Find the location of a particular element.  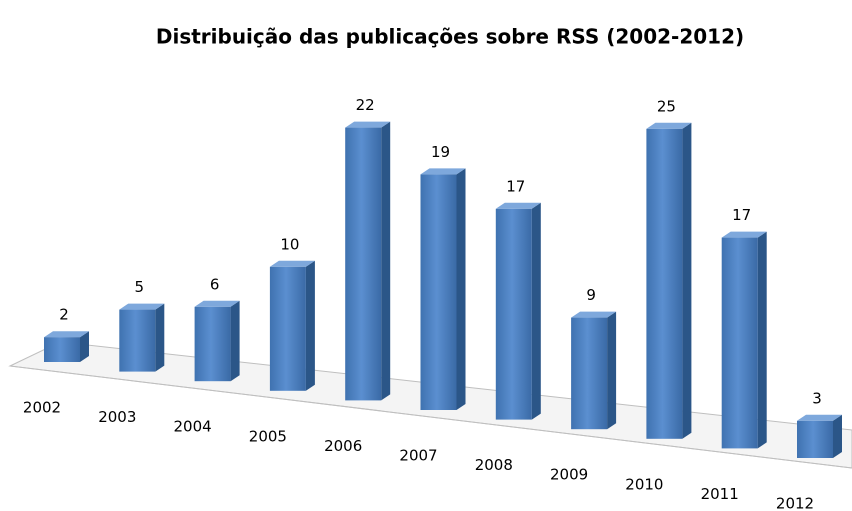

x-tick-label: 2006 is located at coordinates (343, 446).